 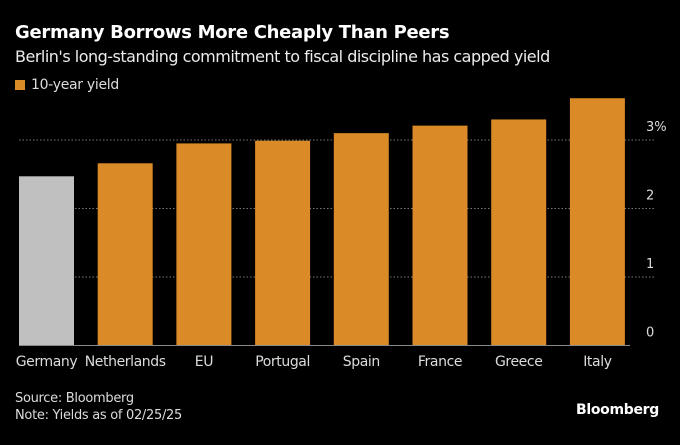 What do you see at coordinates (597, 222) in the screenshot?
I see `bar-italy` at bounding box center [597, 222].